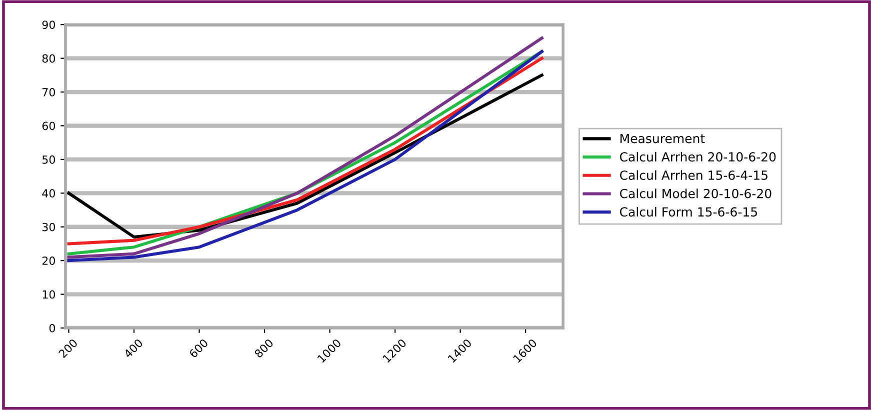 This screenshot has height=410, width=873. Describe the element at coordinates (49, 159) in the screenshot. I see `y-tick-label: 50` at that location.